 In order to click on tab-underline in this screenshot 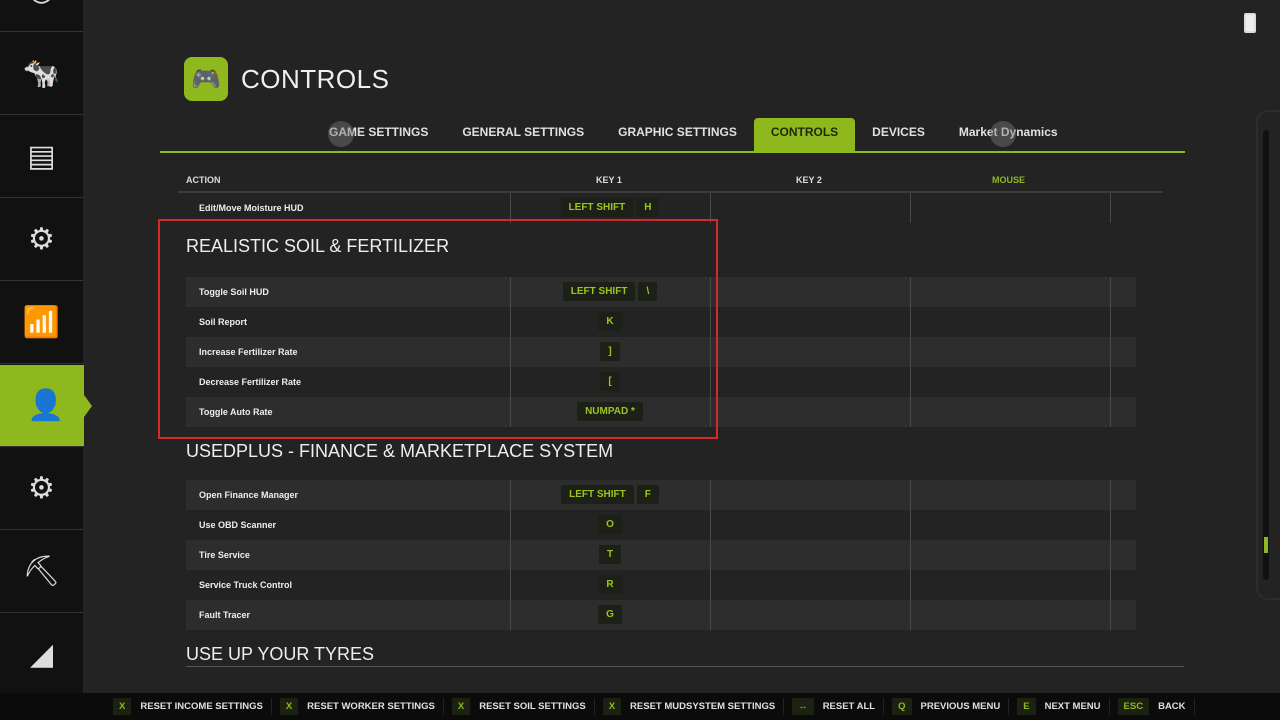, I will do `click(672, 152)`.